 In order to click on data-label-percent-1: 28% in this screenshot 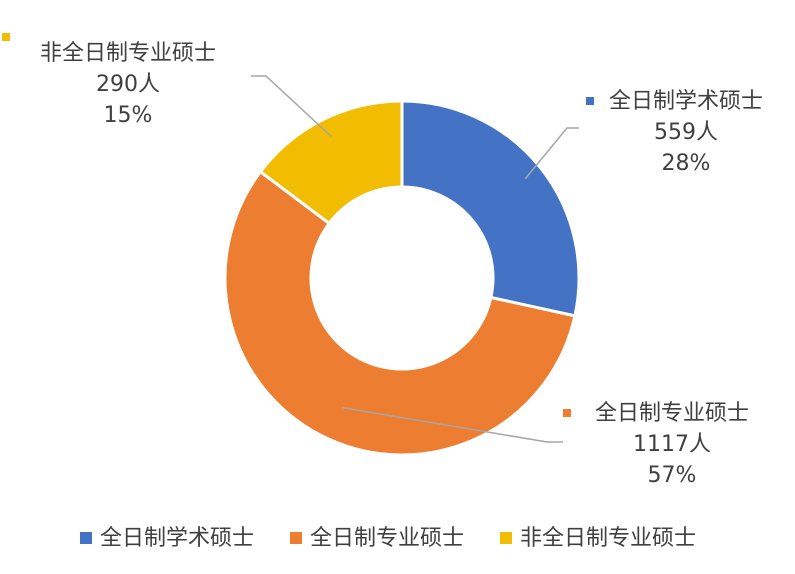, I will do `click(686, 163)`.